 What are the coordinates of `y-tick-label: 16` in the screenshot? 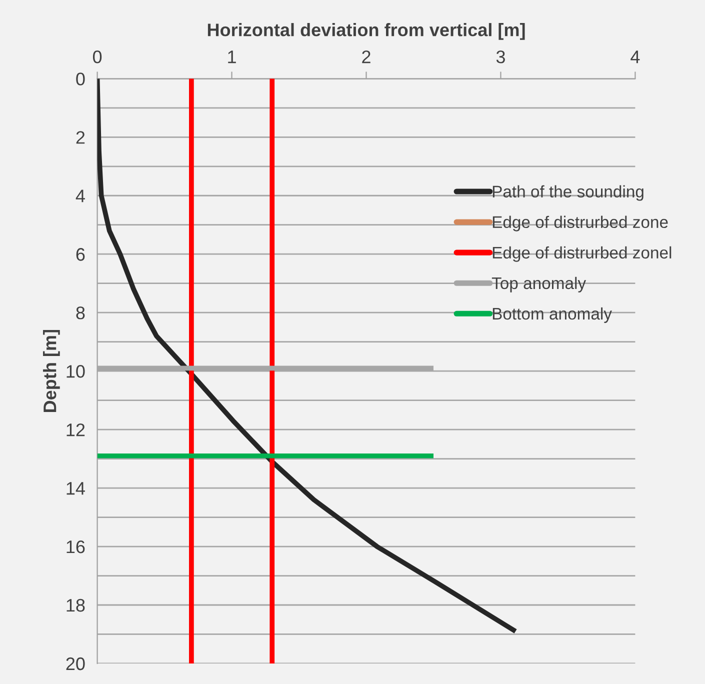 It's located at (75, 547).